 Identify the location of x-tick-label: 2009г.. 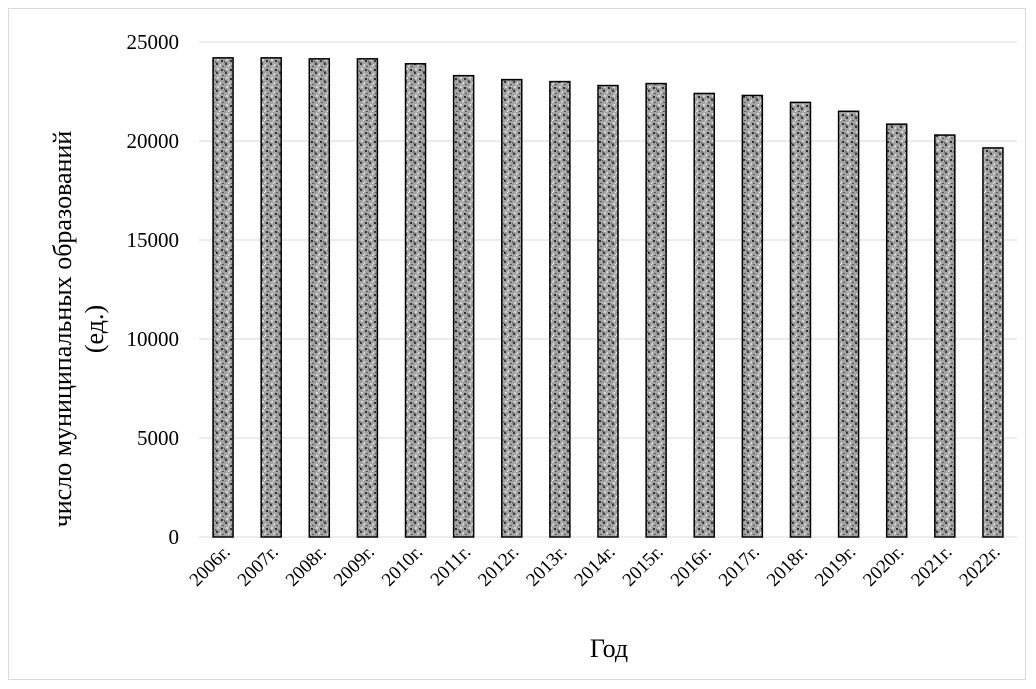
(354, 566).